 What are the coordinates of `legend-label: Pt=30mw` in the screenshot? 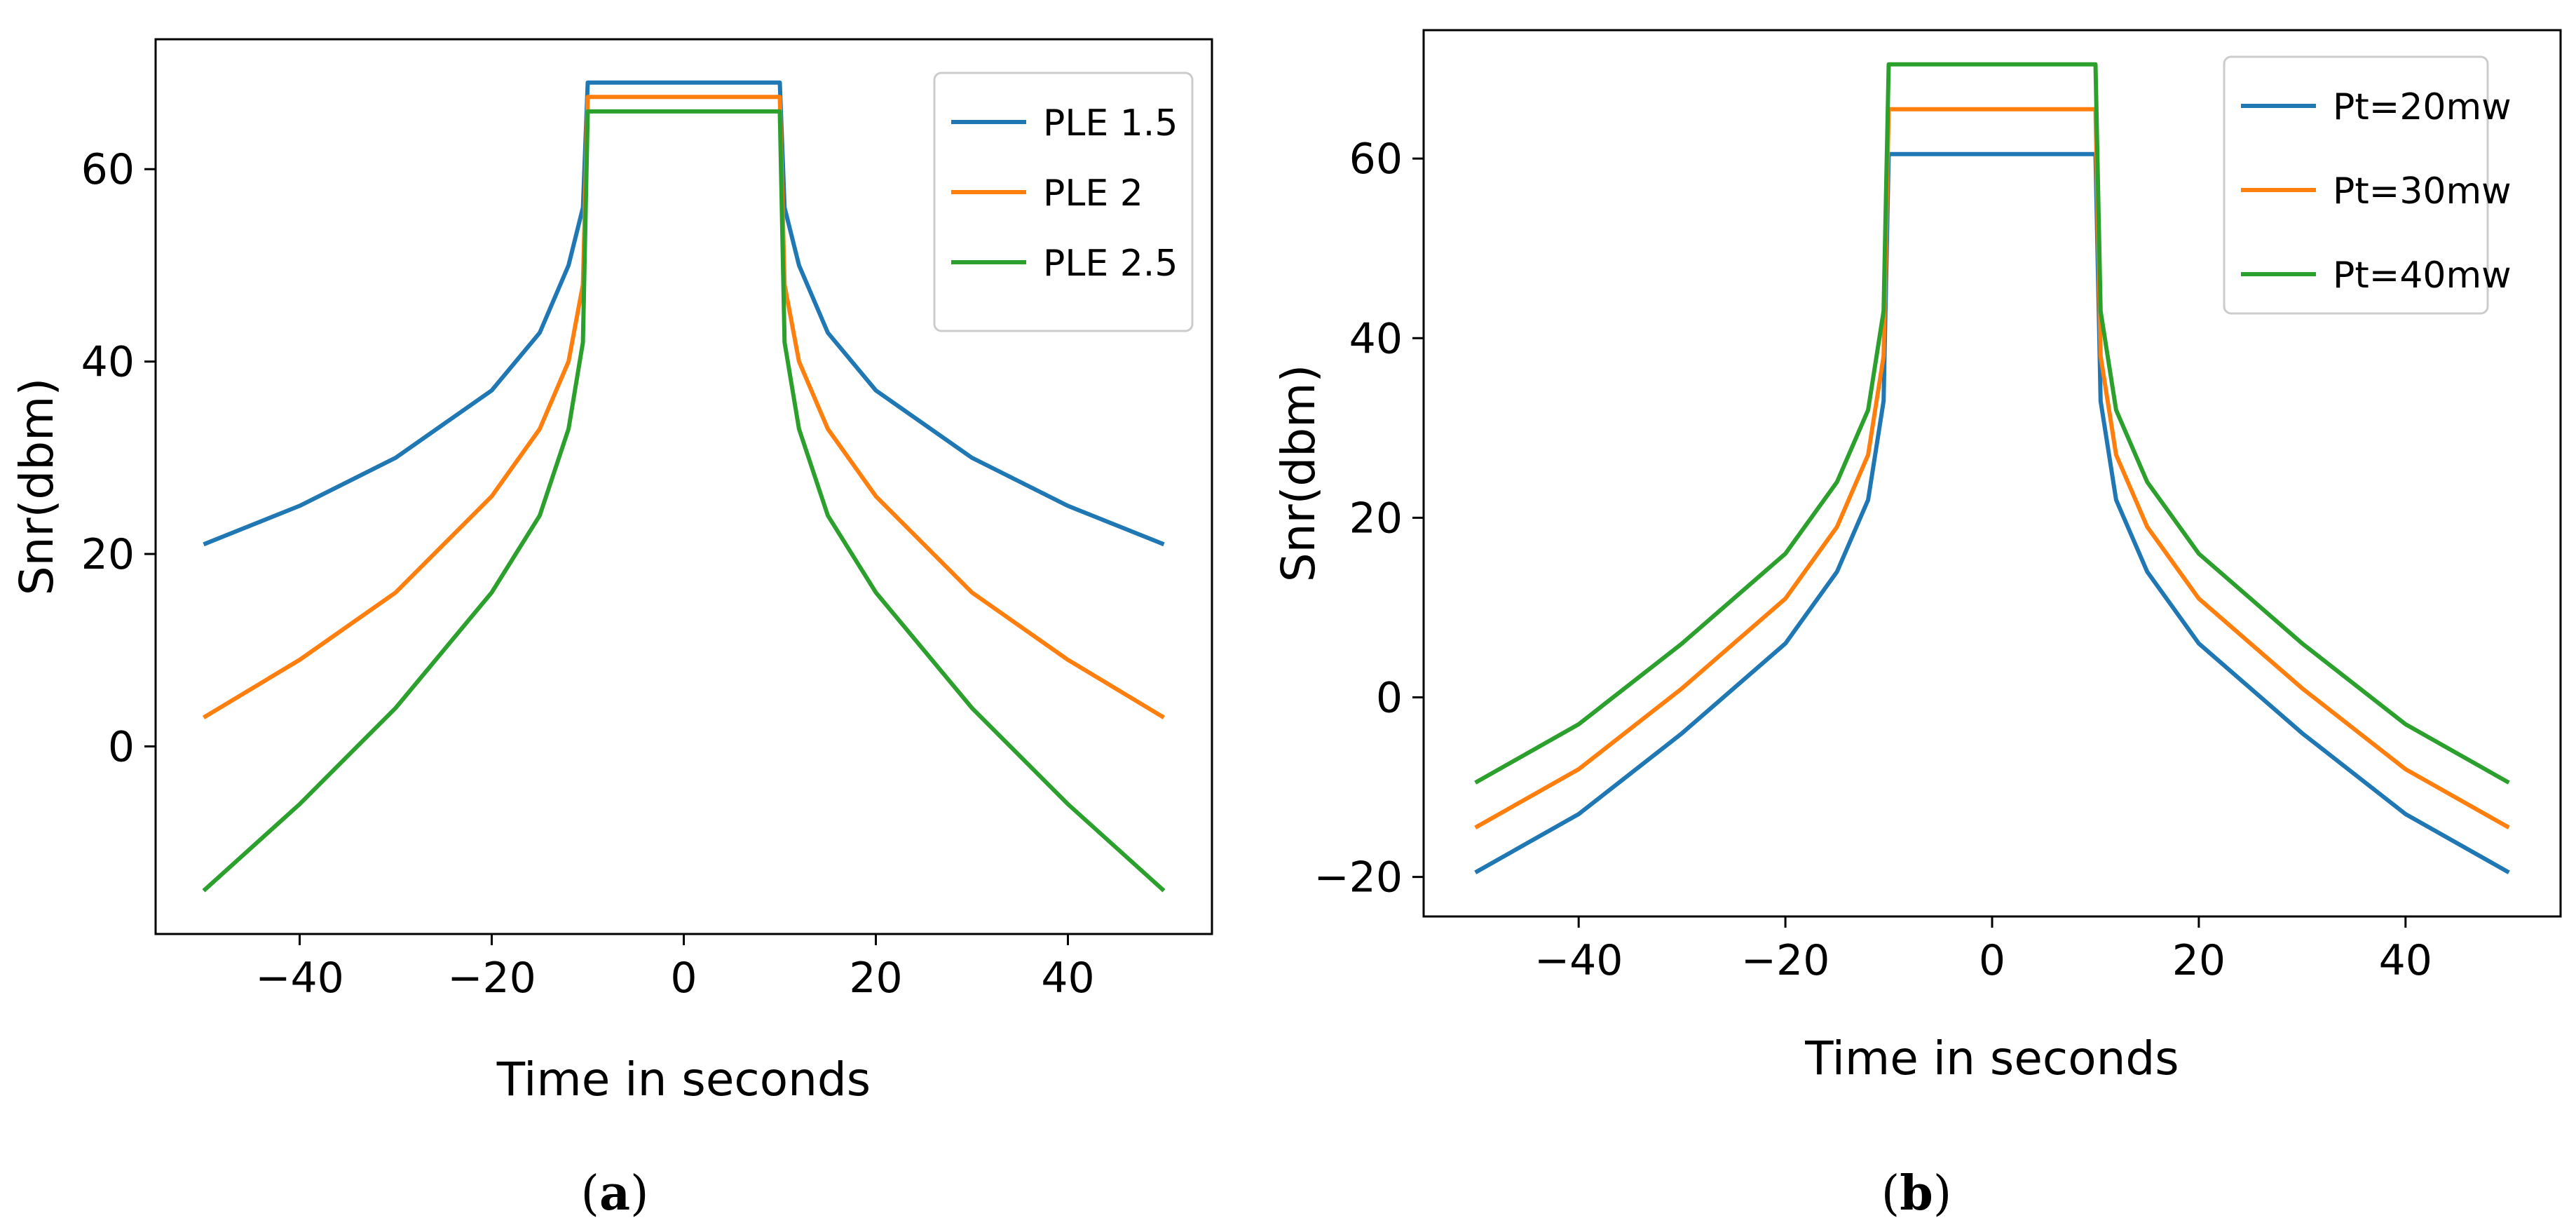 It's located at (2422, 191).